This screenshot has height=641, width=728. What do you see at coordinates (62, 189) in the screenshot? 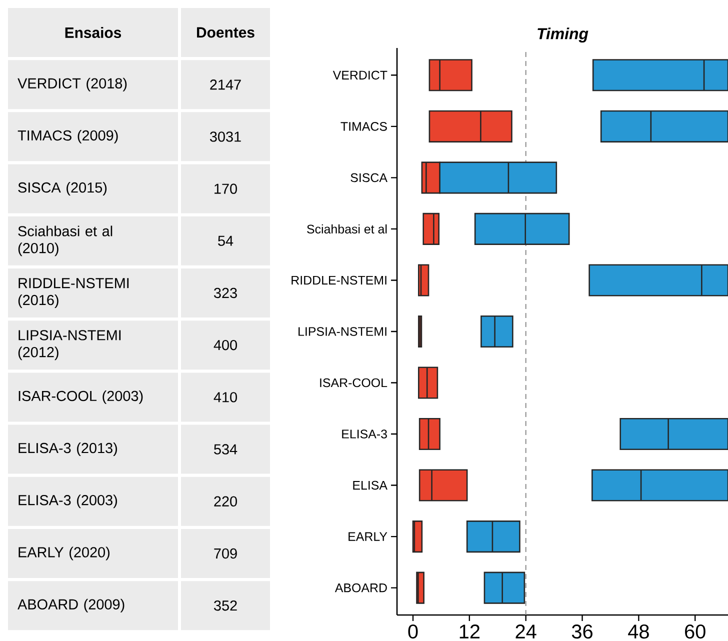
I see `text: SISCA (2015)` at bounding box center [62, 189].